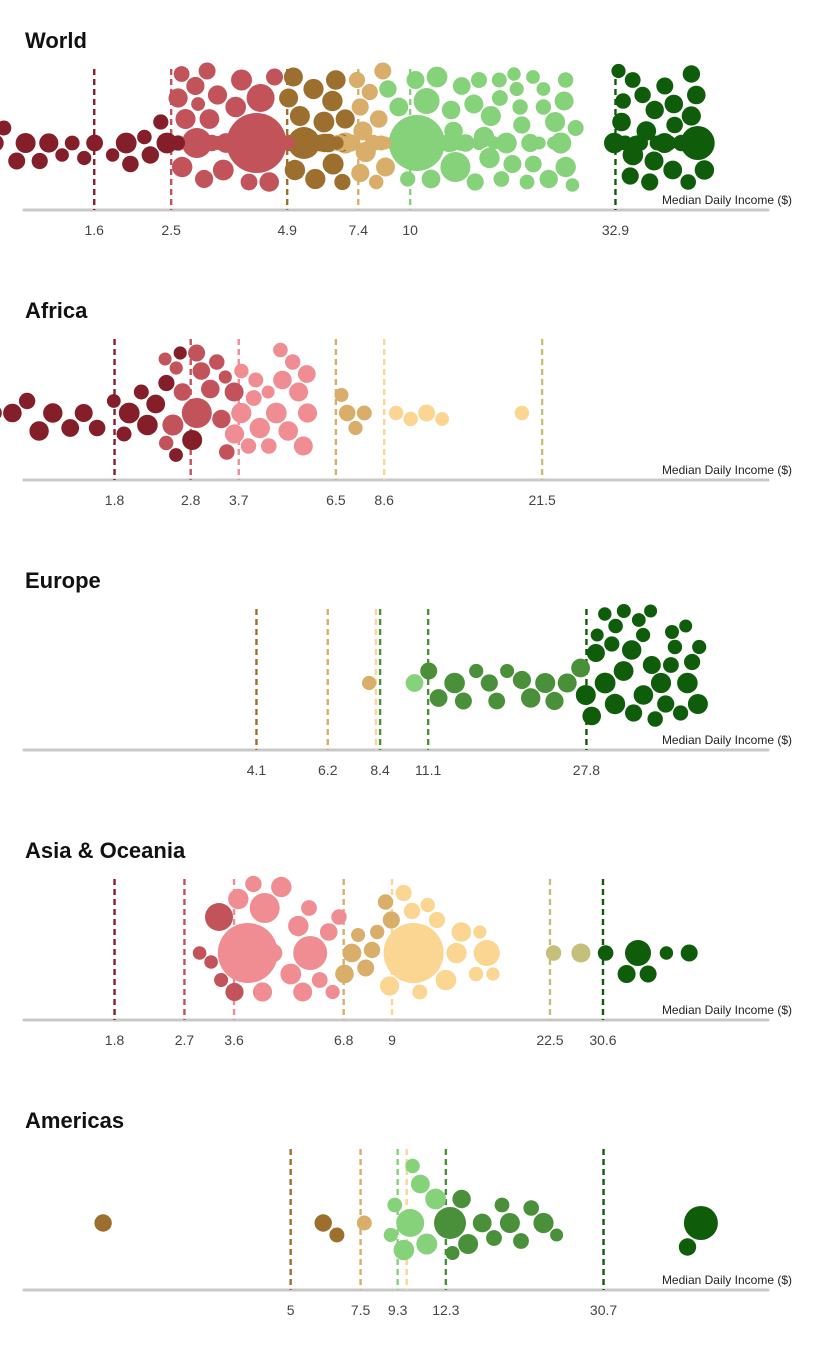  I want to click on threshold-label-americas-2: 9.3, so click(398, 1310).